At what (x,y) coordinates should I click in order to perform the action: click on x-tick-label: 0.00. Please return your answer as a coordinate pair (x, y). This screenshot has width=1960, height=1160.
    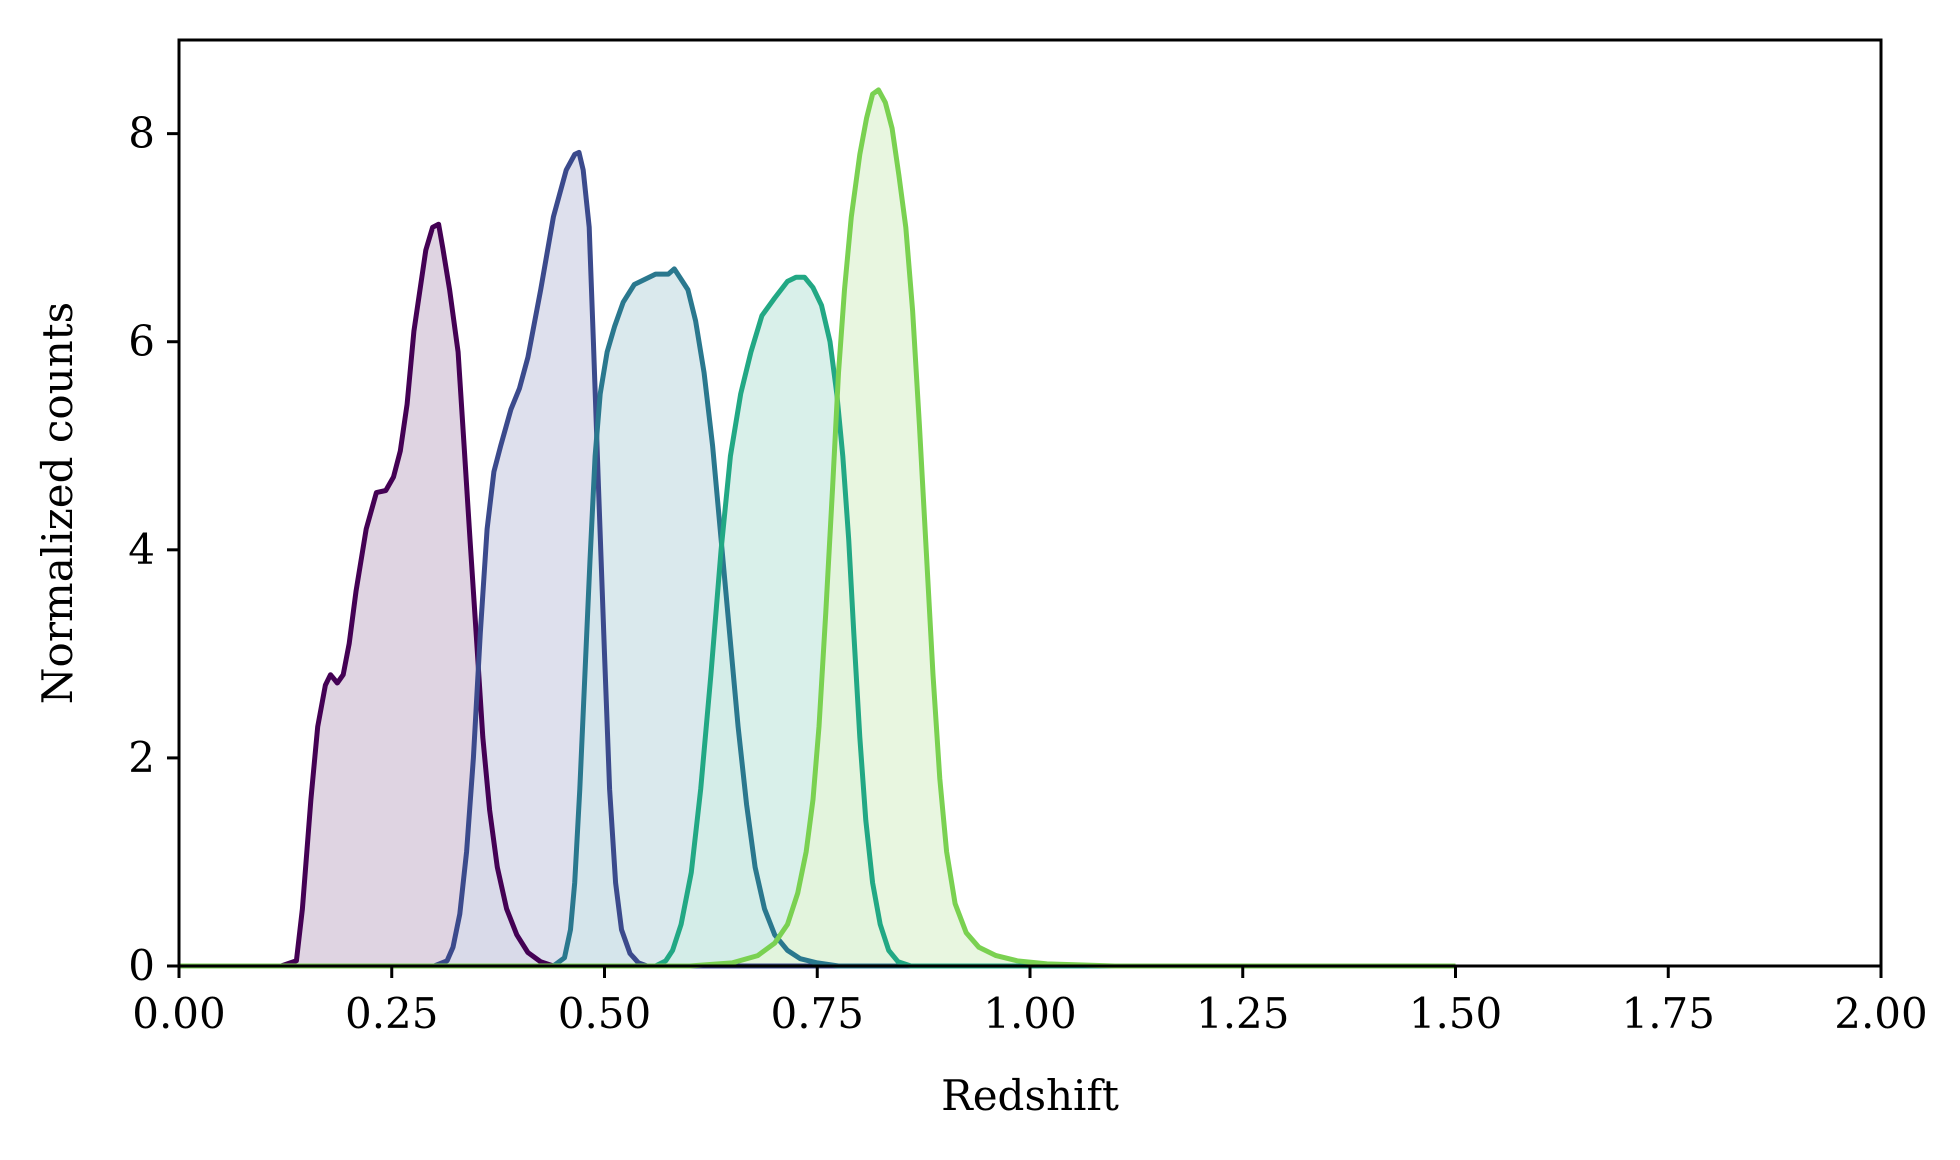
    Looking at the image, I should click on (179, 1013).